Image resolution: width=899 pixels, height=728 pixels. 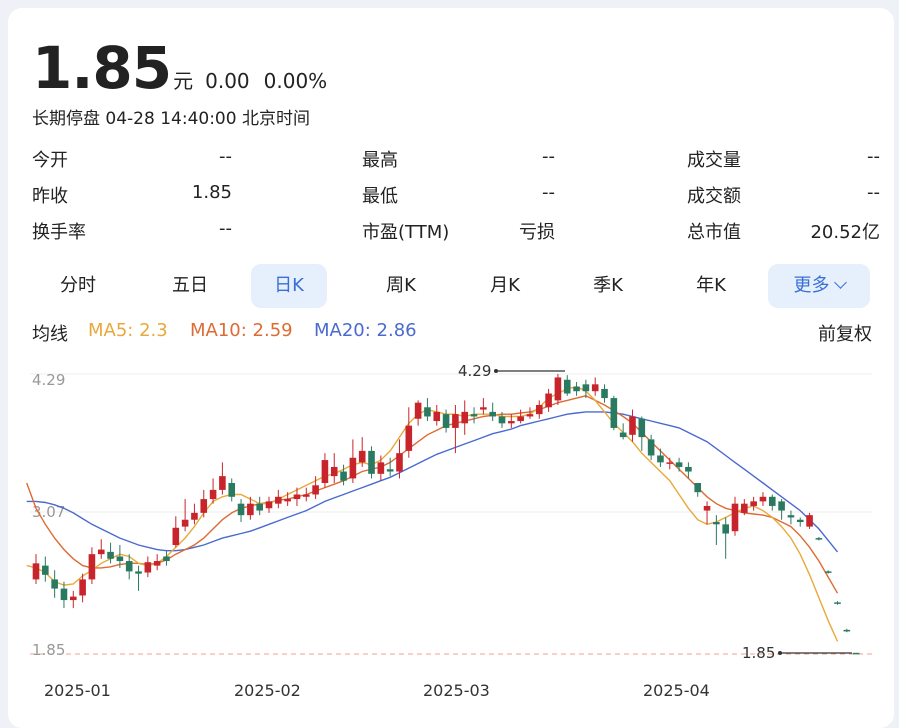 I want to click on x-tick-label: 2025-02, so click(x=267, y=690).